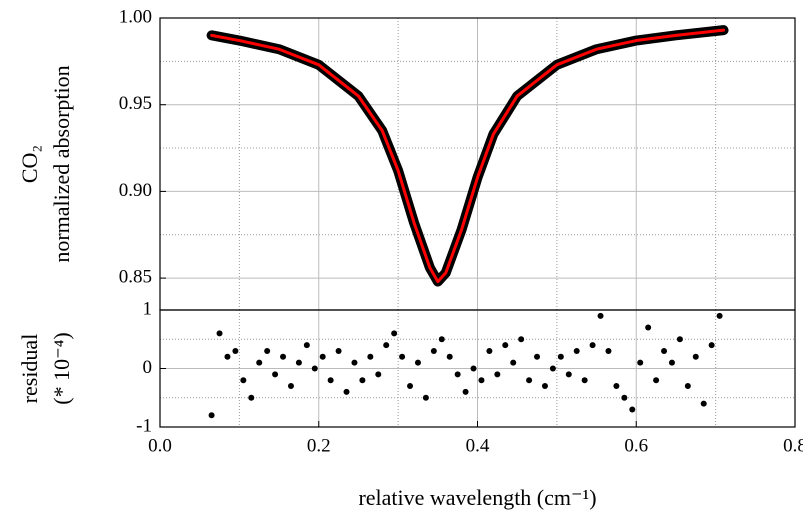 The image size is (803, 517). Describe the element at coordinates (148, 308) in the screenshot. I see `y-tick-label: 1` at that location.